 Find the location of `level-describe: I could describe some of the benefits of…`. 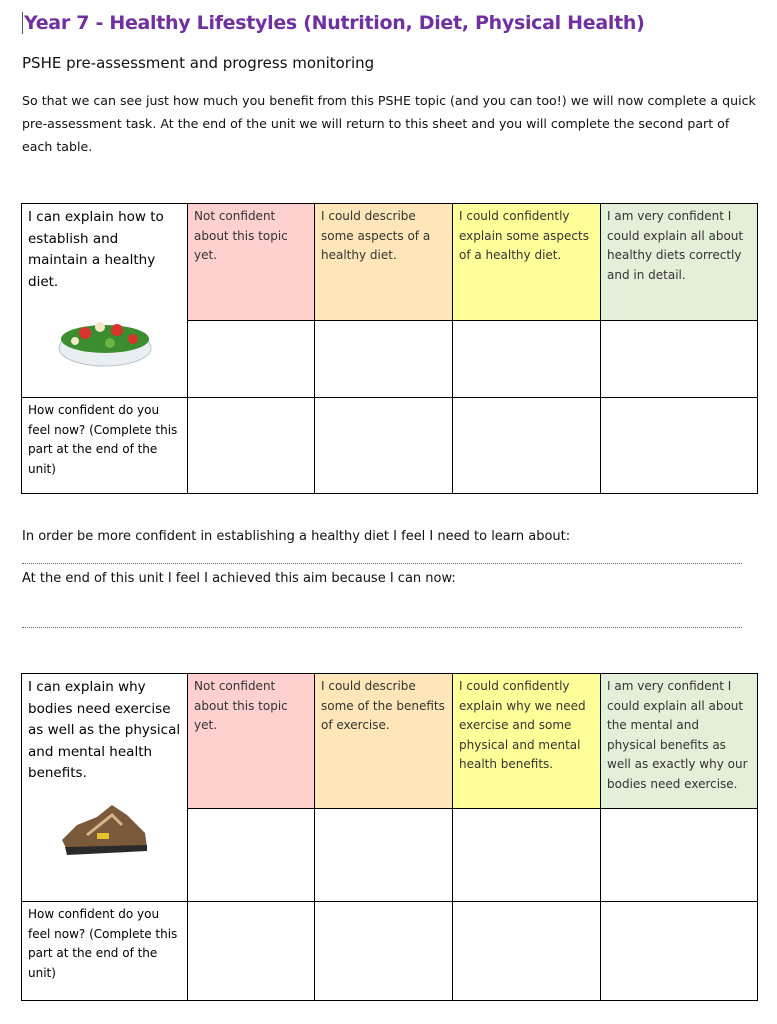

level-describe: I could describe some of the benefits of… is located at coordinates (383, 741).